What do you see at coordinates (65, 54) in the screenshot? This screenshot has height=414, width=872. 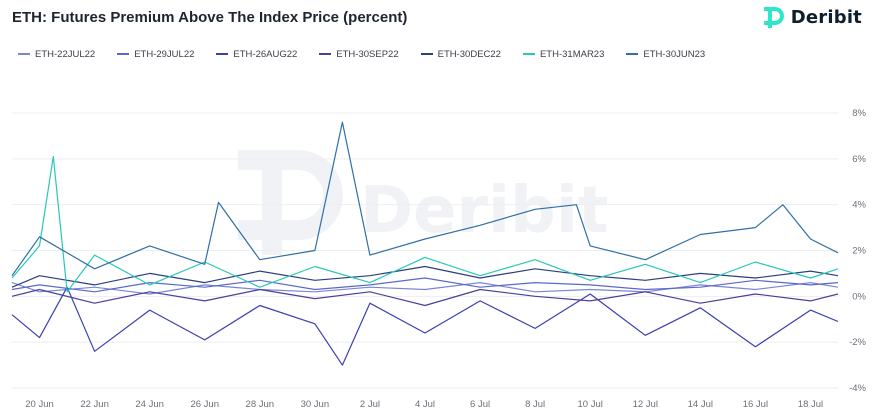 I see `legend-label: ETH-22JUL22` at bounding box center [65, 54].